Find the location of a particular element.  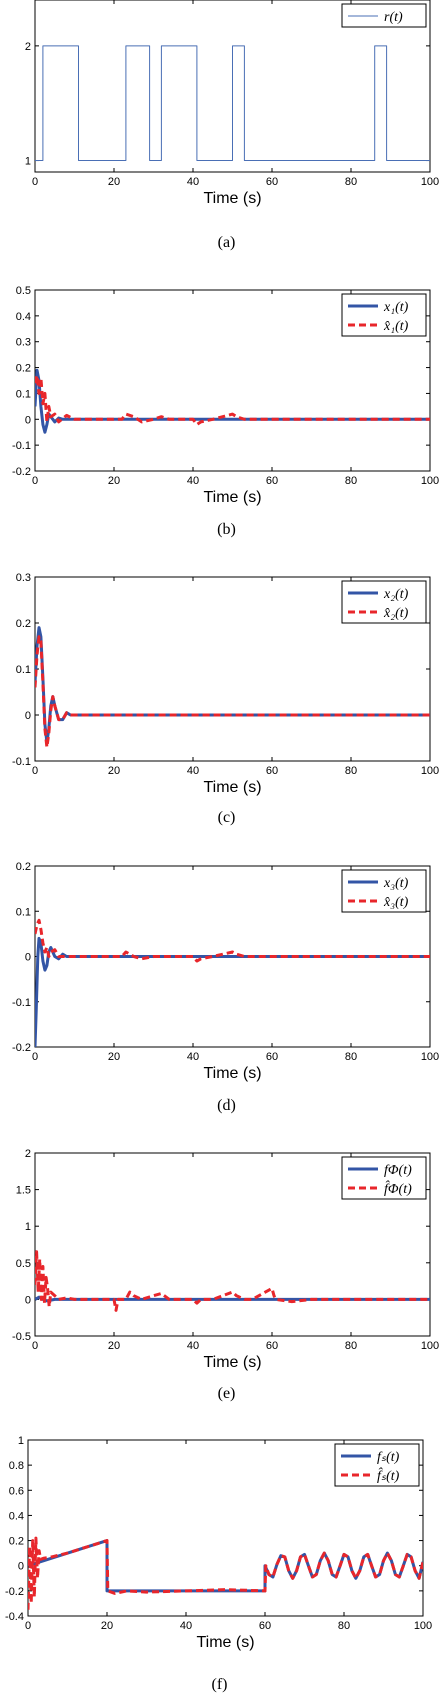

y-tick-label: 0.8 is located at coordinates (16, 1466).